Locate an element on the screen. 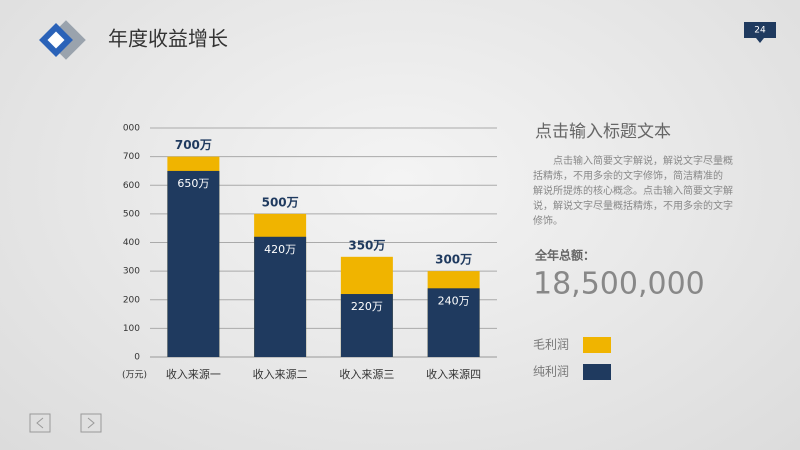 This screenshot has height=450, width=800. page-badge is located at coordinates (760, 32).